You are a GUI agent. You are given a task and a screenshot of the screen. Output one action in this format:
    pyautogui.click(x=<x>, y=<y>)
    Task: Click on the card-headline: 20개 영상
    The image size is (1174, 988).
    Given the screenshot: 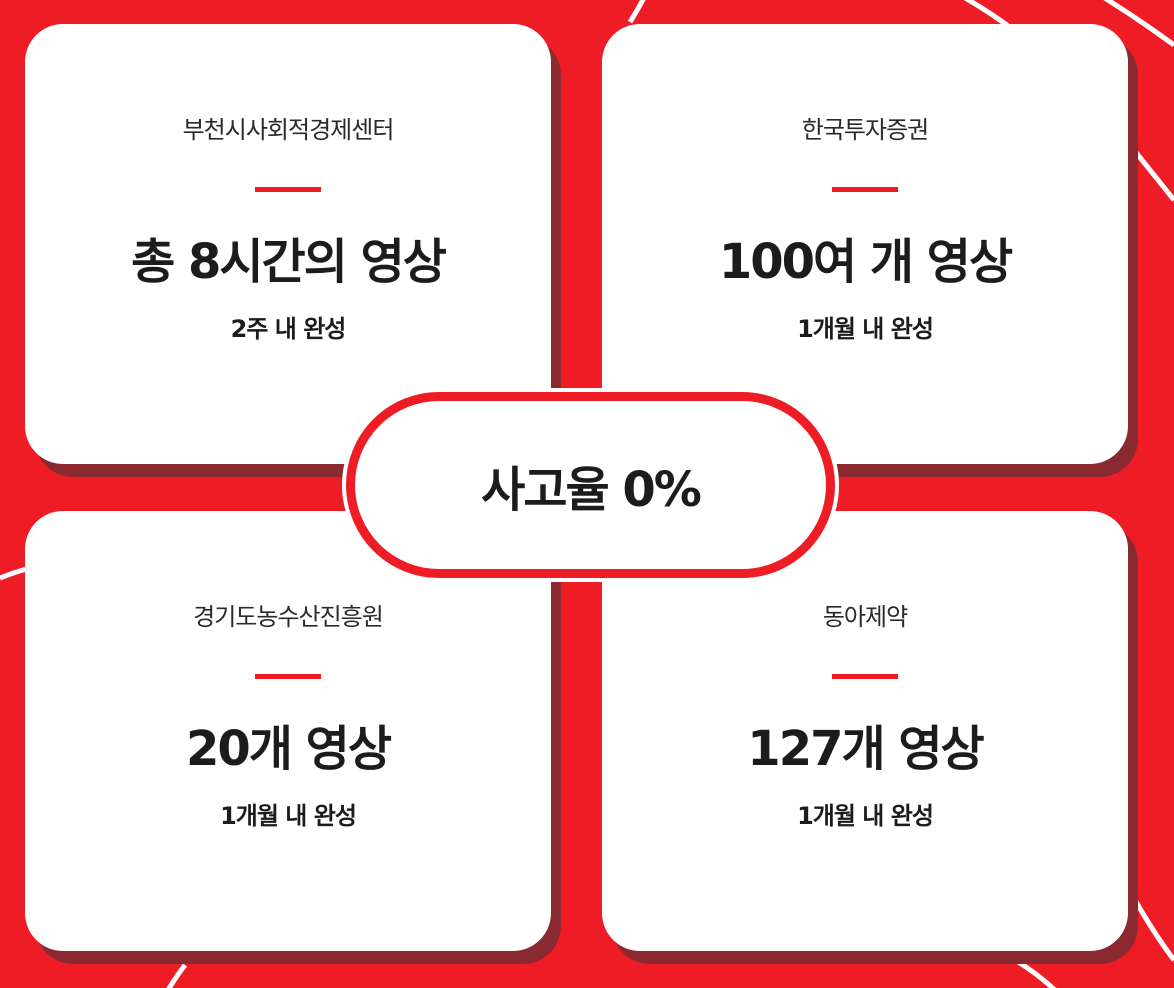 What is the action you would take?
    pyautogui.click(x=289, y=749)
    